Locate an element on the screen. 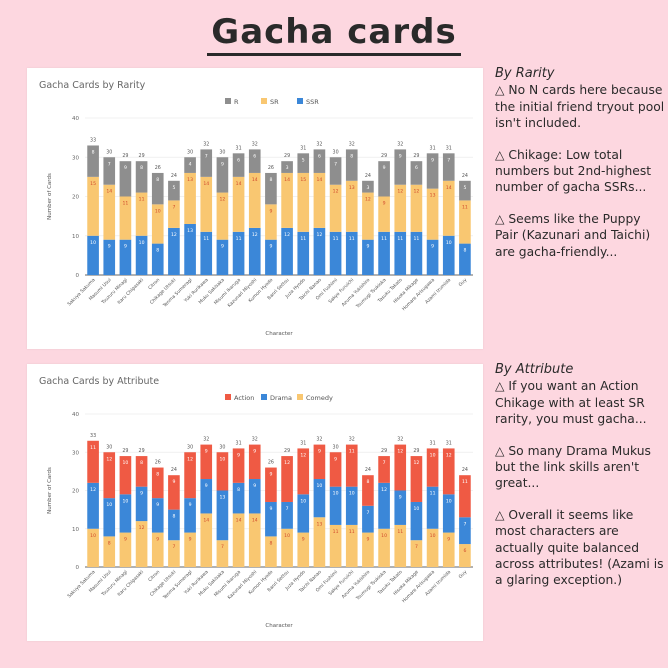 The width and height of the screenshot is (668, 668). attribute-total-label-sakyo-furuichi: 32 is located at coordinates (352, 440).